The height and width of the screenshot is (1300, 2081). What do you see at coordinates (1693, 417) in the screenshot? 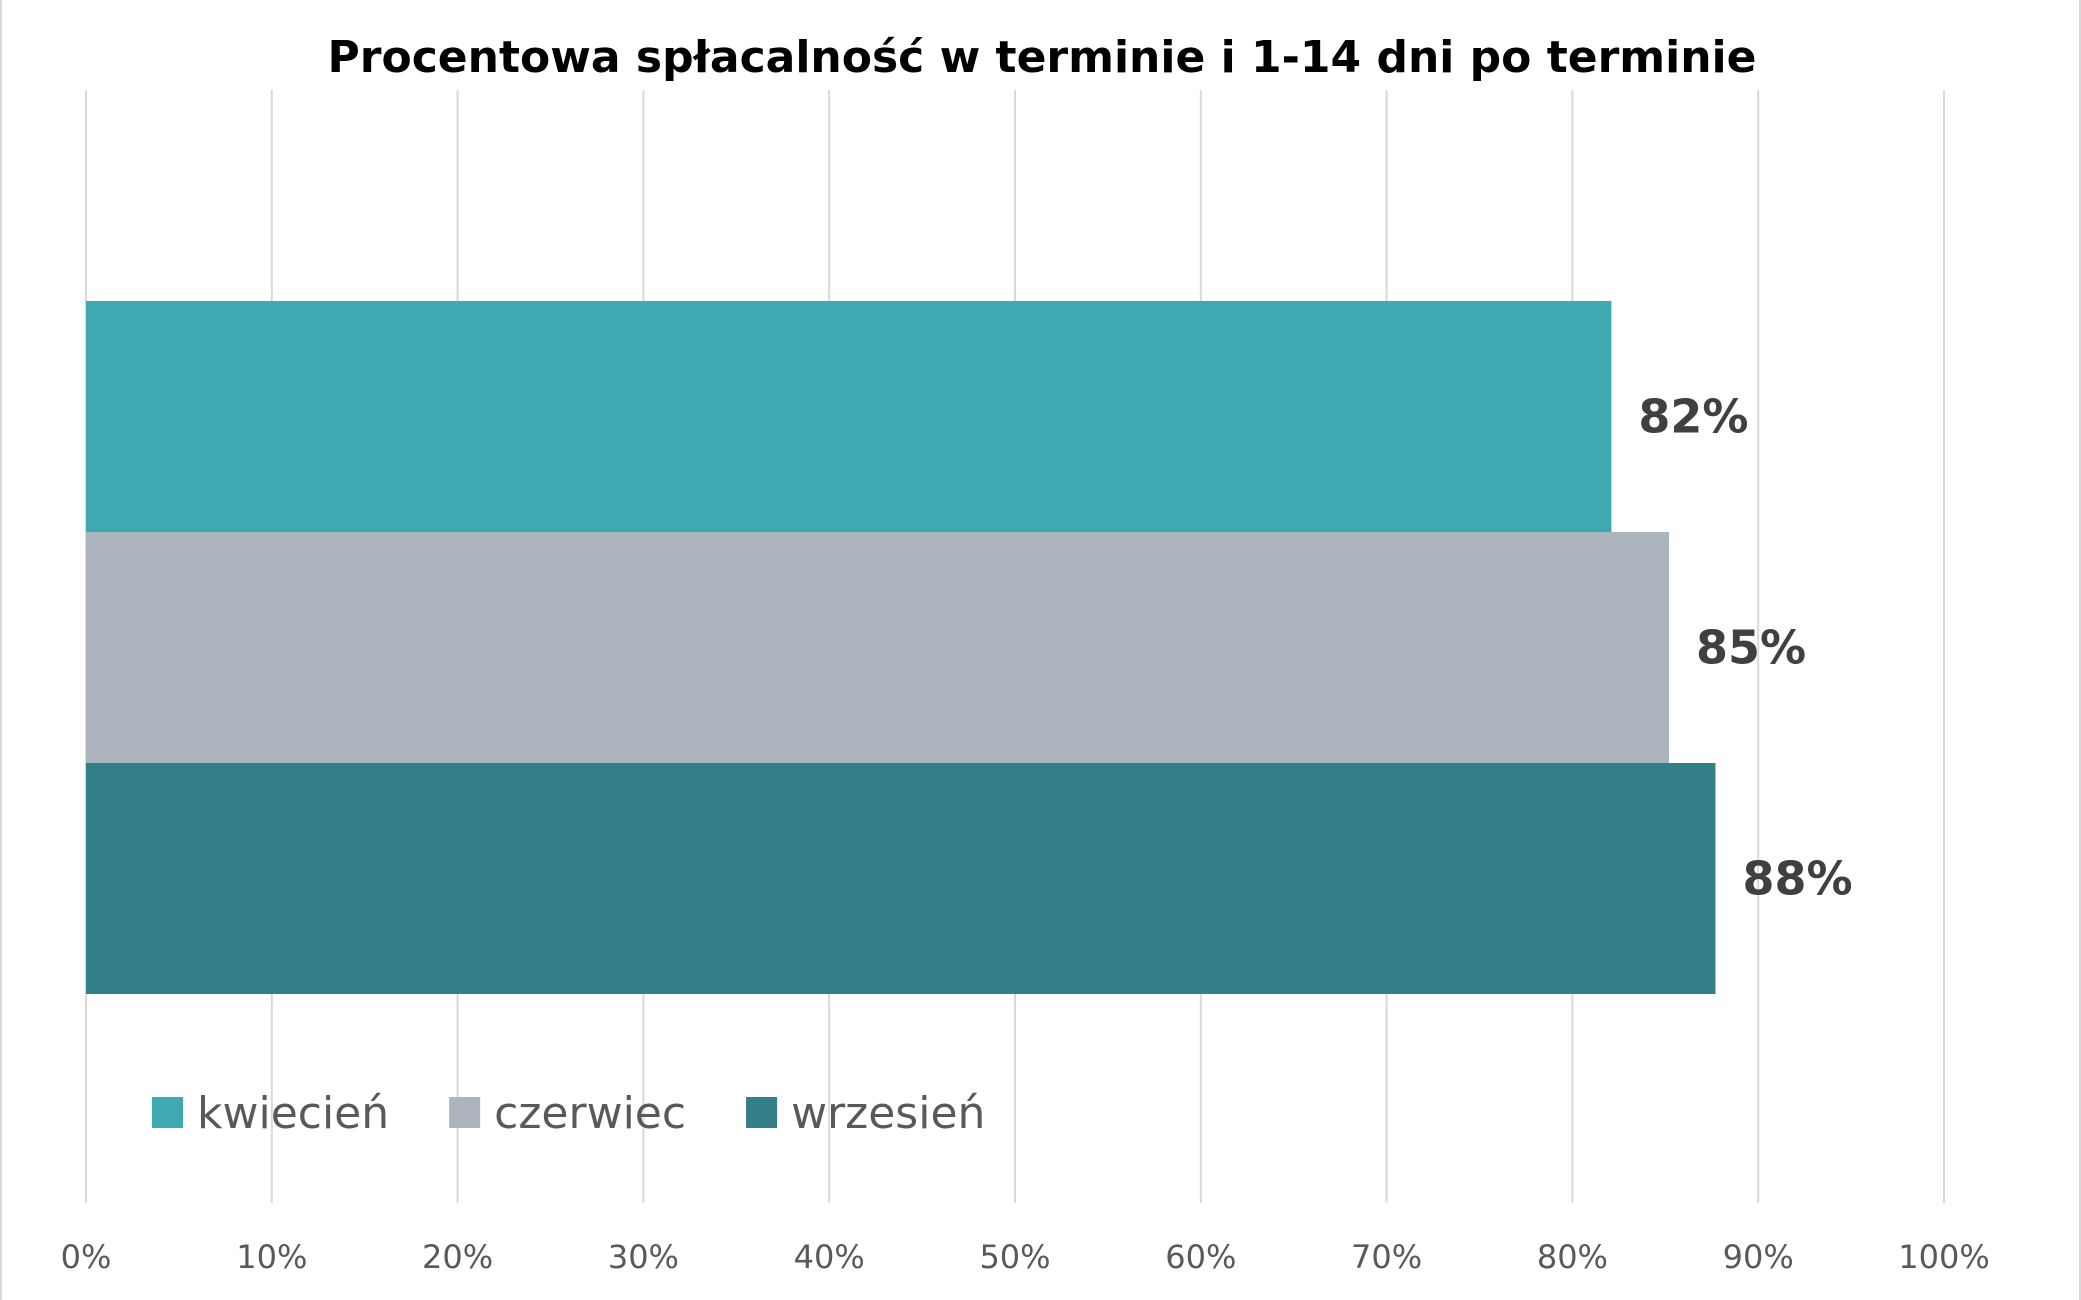
I see `data-label: 82%` at bounding box center [1693, 417].